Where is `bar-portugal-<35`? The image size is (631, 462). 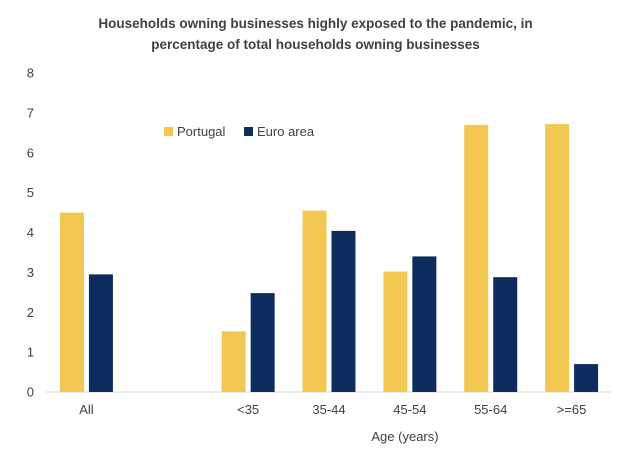
bar-portugal-<35 is located at coordinates (233, 361).